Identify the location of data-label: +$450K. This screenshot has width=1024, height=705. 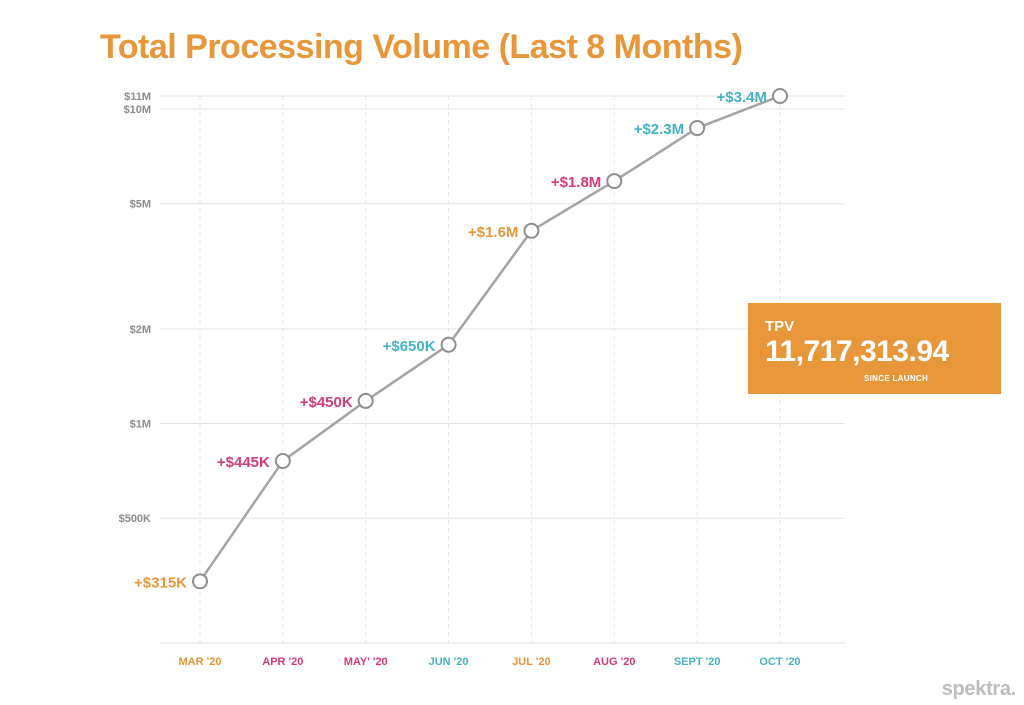
(326, 402).